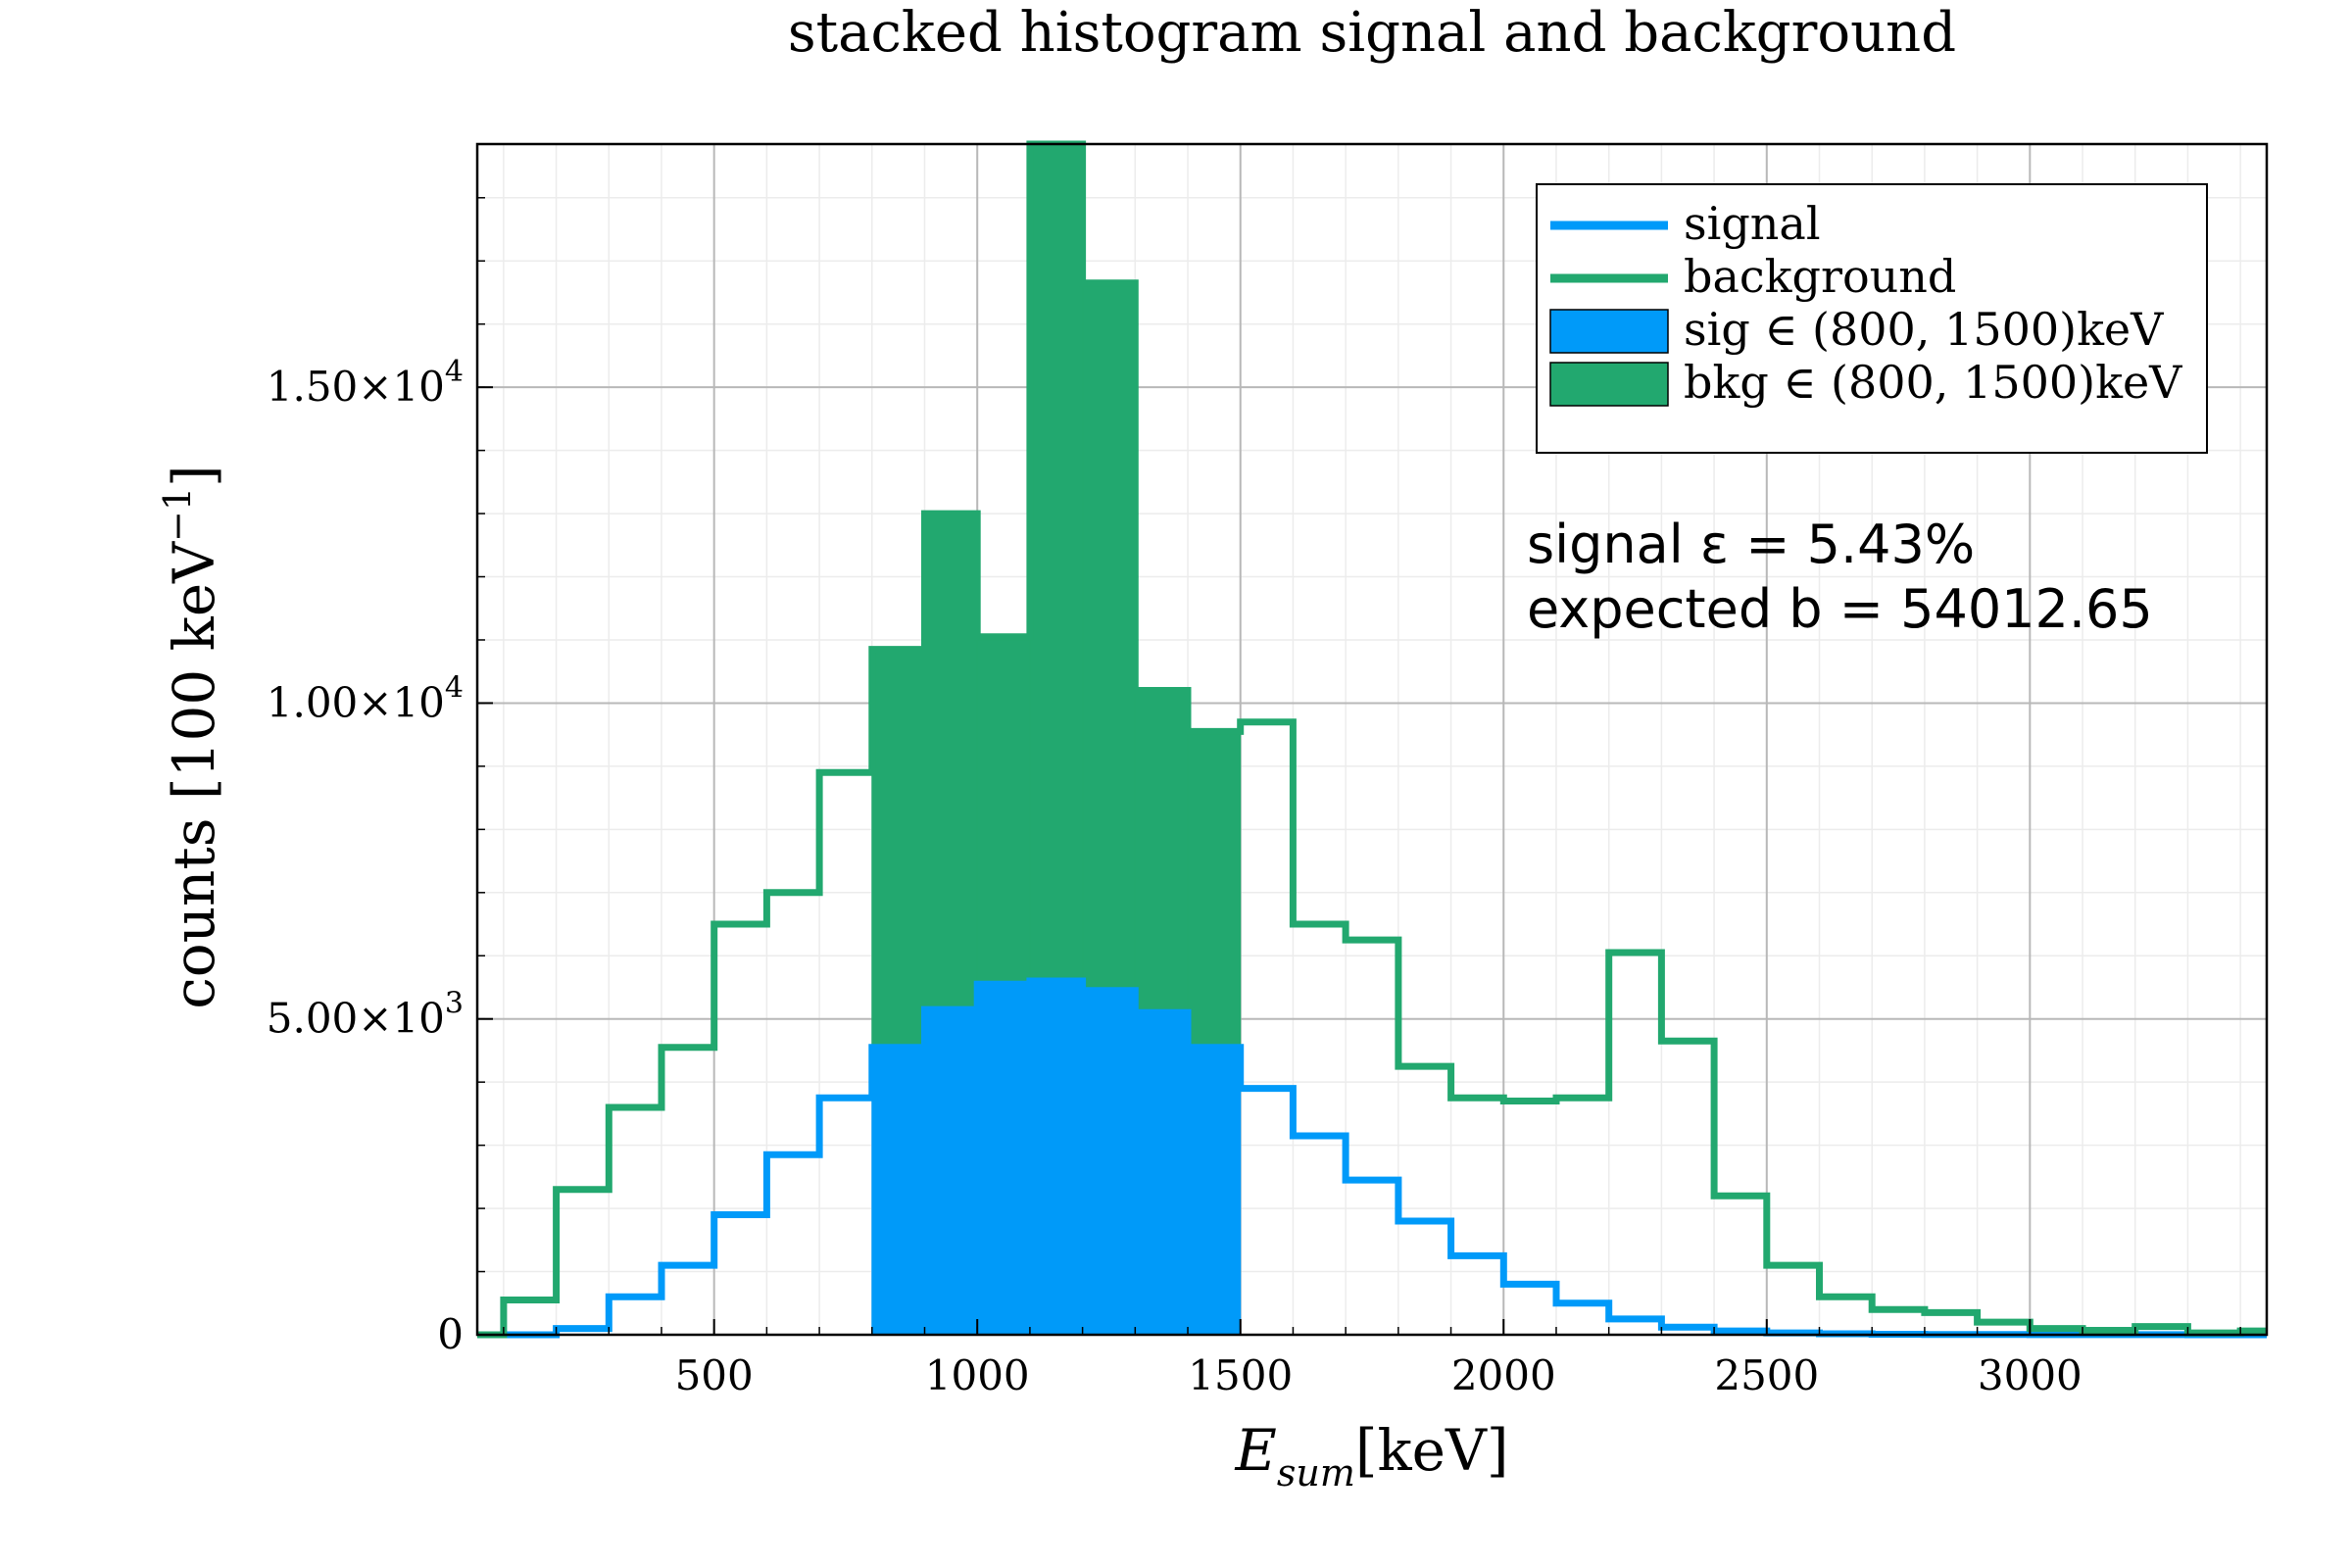 This screenshot has width=2352, height=1568. What do you see at coordinates (1503, 1375) in the screenshot?
I see `x-tick-label: 2000` at bounding box center [1503, 1375].